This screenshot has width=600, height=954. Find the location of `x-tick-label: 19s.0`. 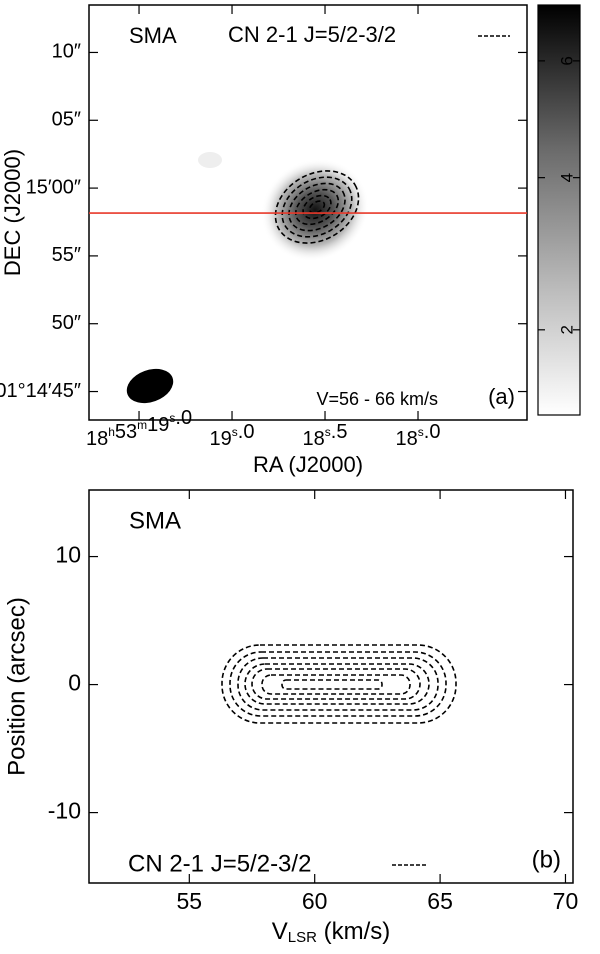

x-tick-label: 19s.0 is located at coordinates (232, 435).